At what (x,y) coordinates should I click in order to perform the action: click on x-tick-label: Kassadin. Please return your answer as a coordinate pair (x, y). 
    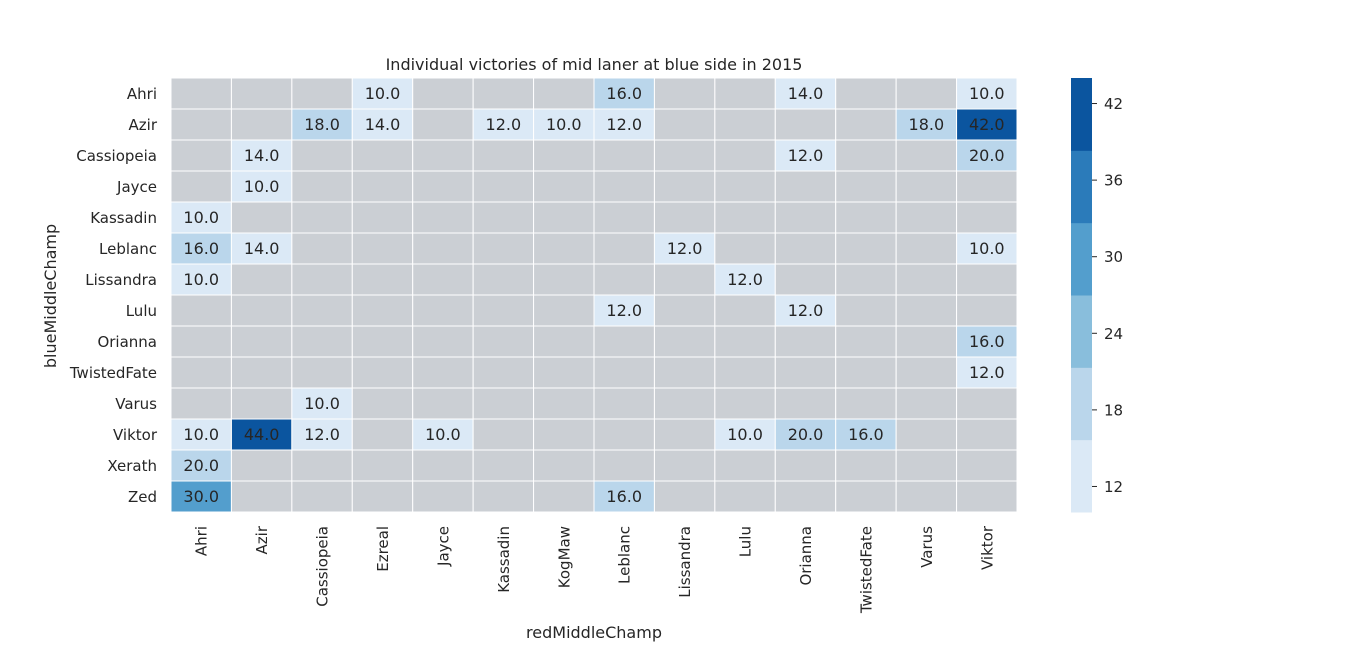
    Looking at the image, I should click on (504, 559).